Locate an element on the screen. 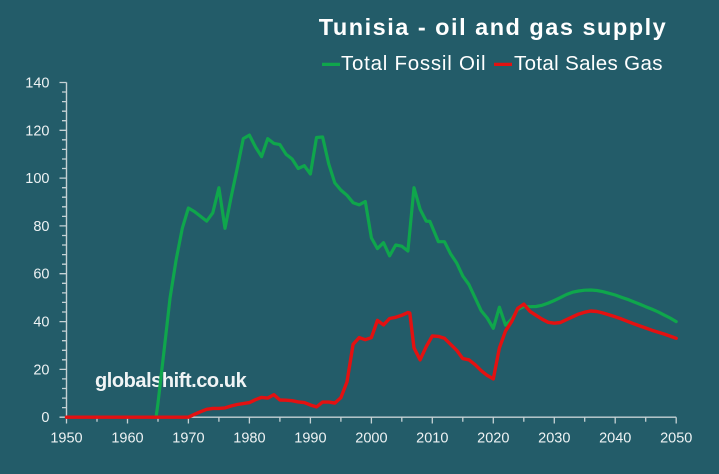 Image resolution: width=719 pixels, height=474 pixels. svg-text: 1980 is located at coordinates (249, 439).